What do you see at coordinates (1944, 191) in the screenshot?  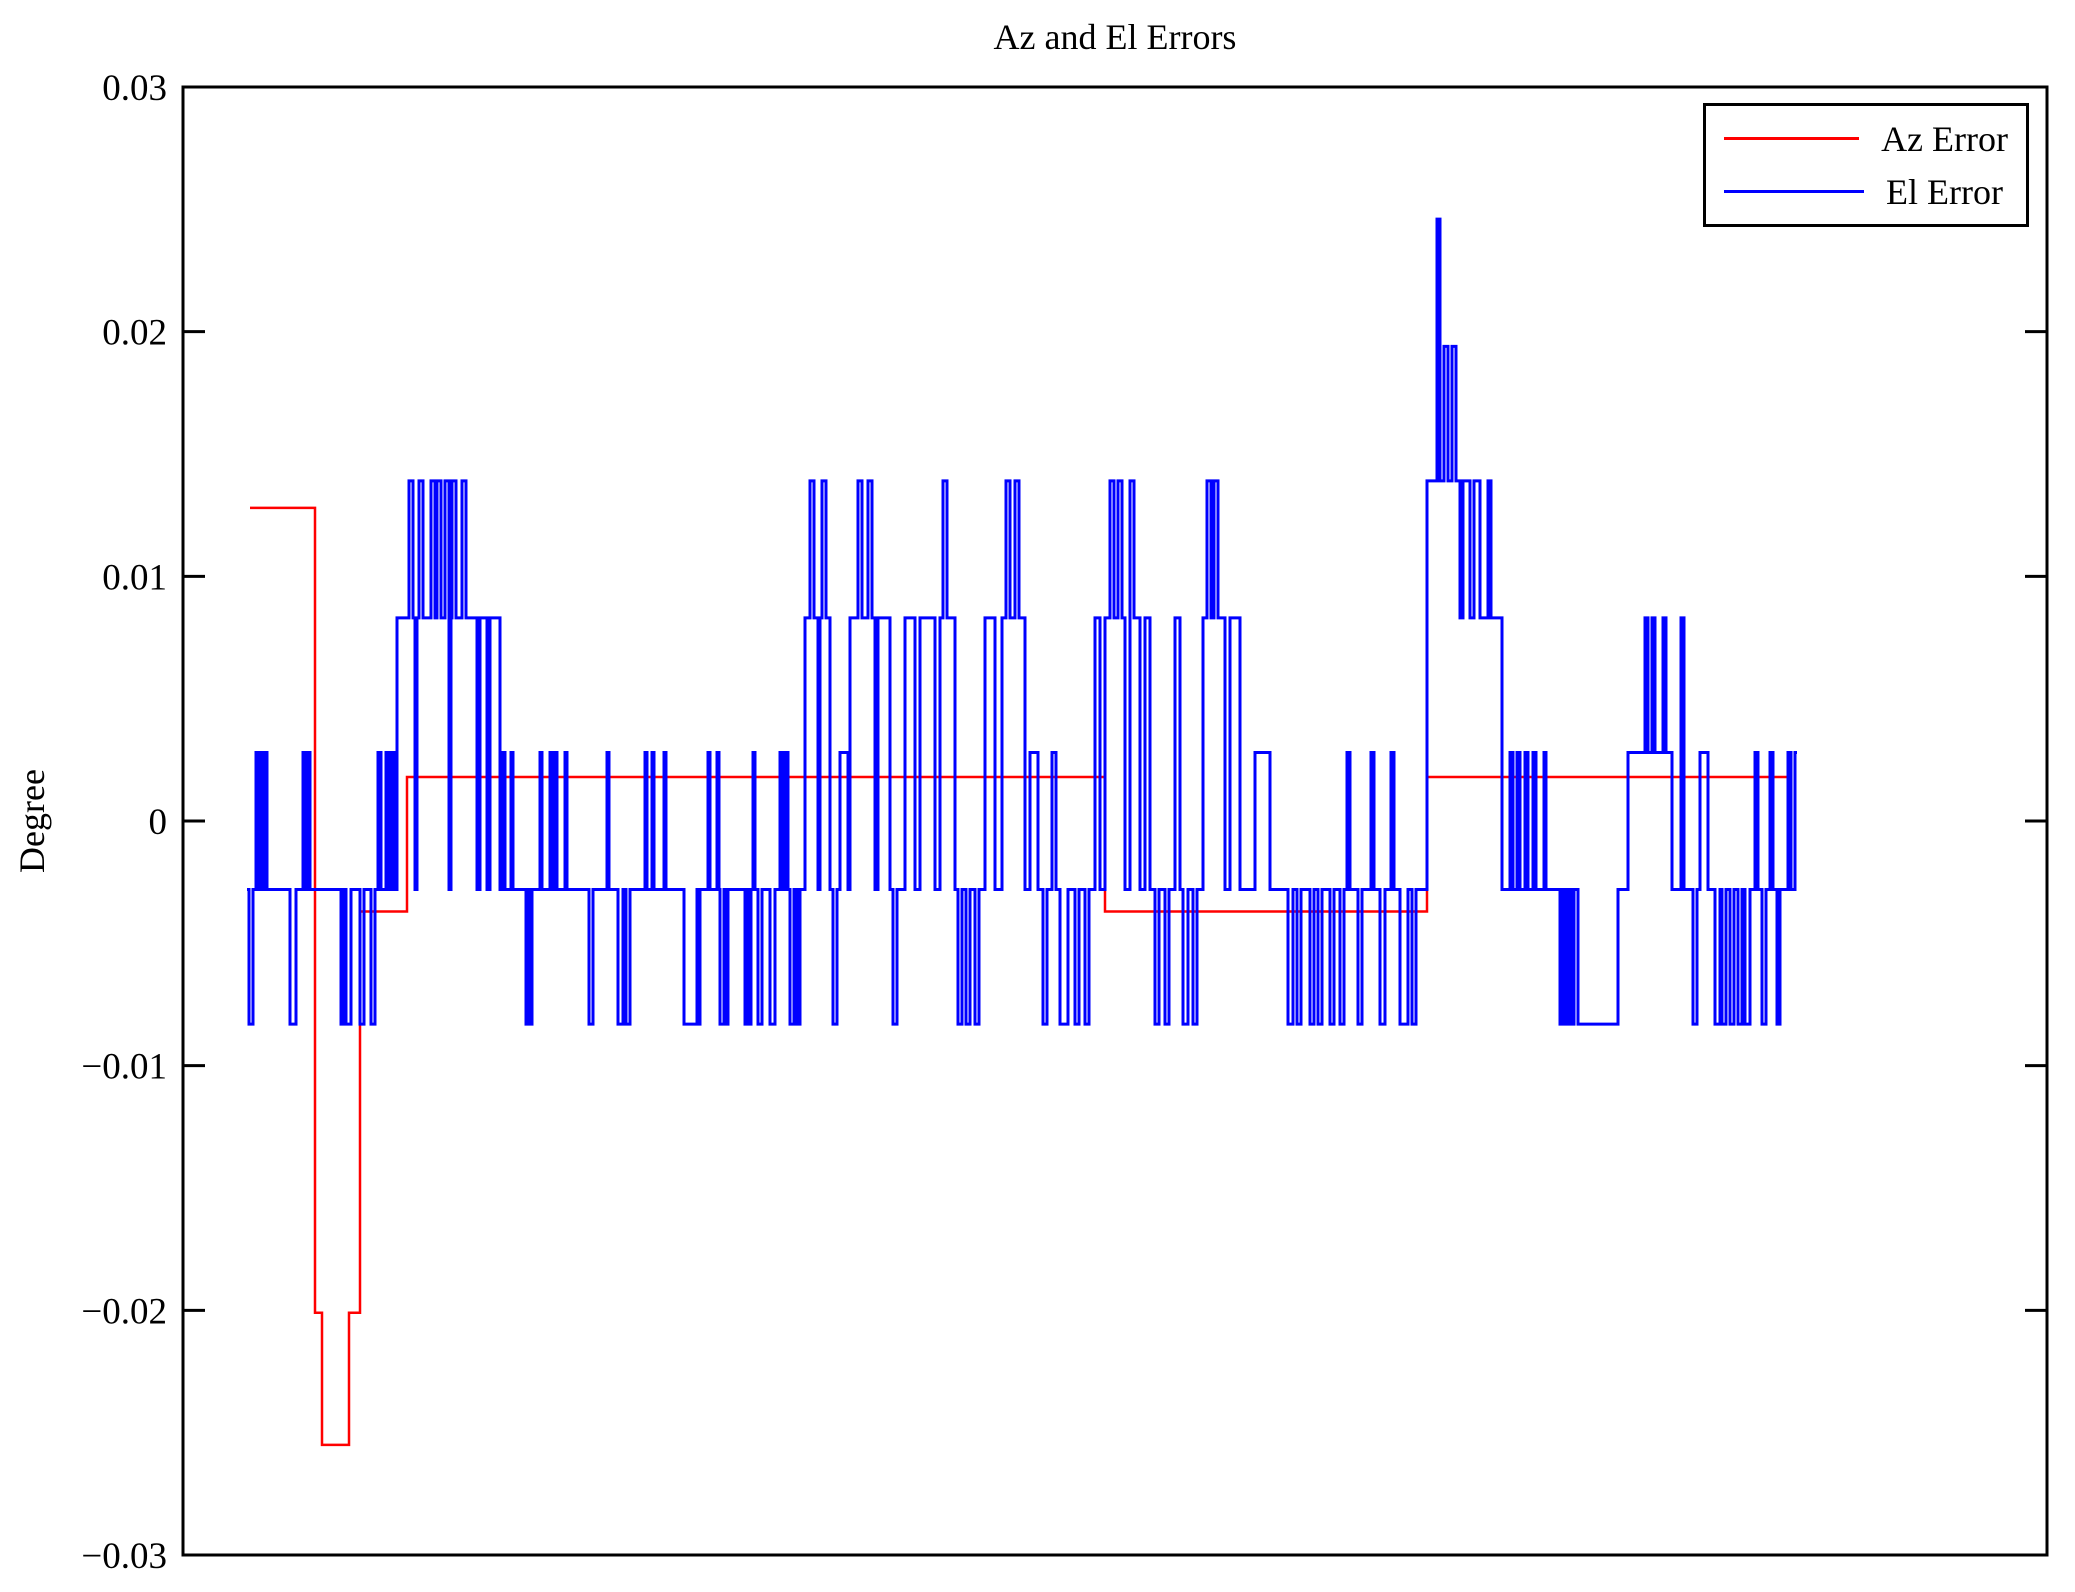 I see `legend-label: El Error` at bounding box center [1944, 191].